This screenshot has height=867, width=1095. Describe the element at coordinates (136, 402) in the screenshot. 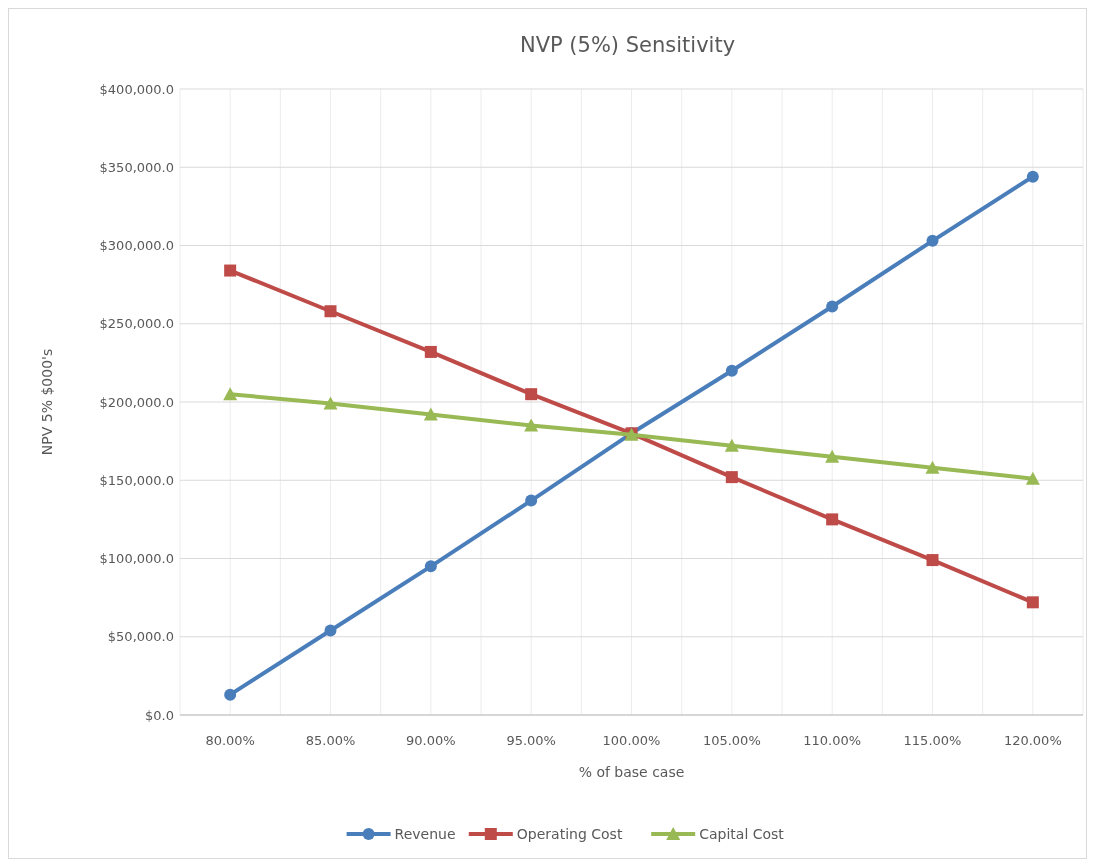

I see `y-tick-label: $200,000.0` at that location.